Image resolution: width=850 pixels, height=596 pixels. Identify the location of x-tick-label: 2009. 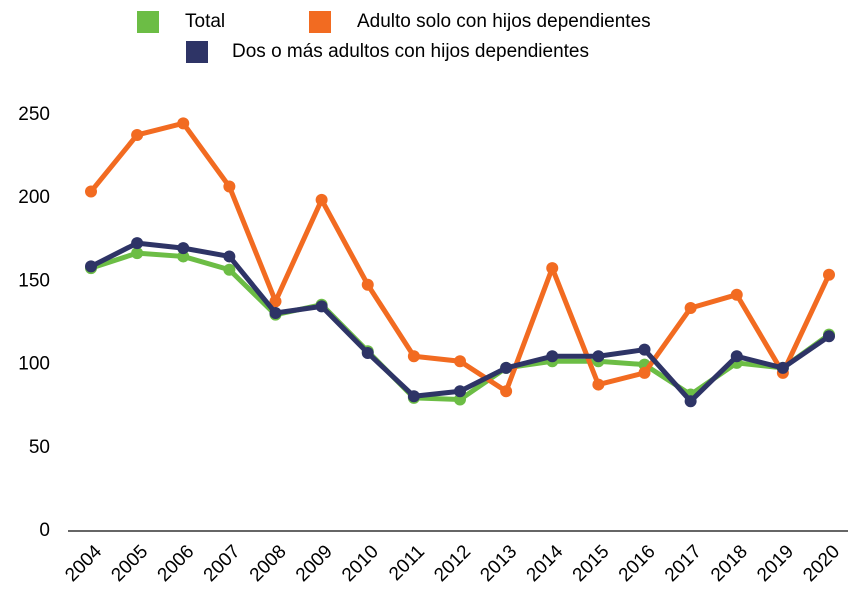
(314, 563).